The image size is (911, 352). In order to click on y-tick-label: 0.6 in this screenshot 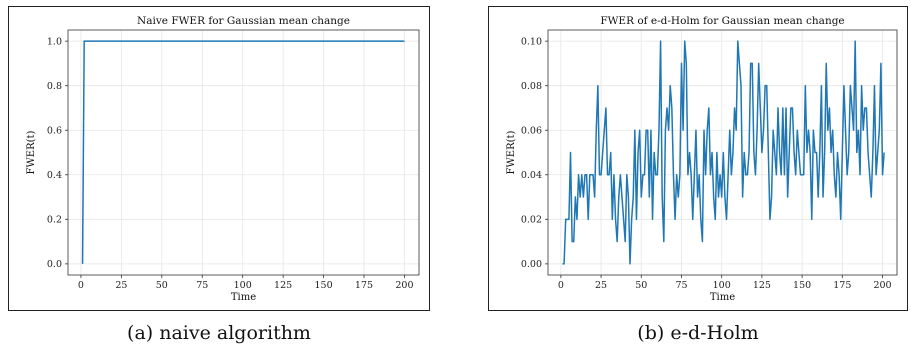, I will do `click(54, 131)`.